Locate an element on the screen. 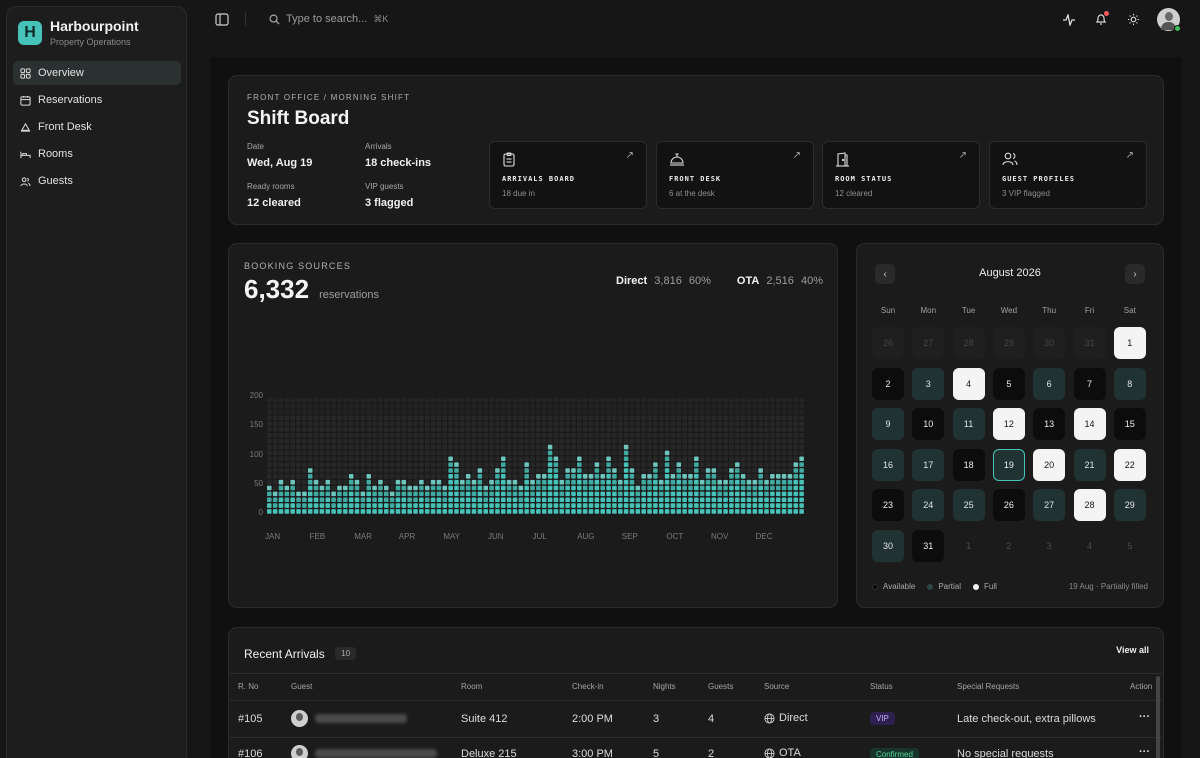 This screenshot has height=758, width=1200. search-input: Type to search... ⌘K is located at coordinates (328, 19).